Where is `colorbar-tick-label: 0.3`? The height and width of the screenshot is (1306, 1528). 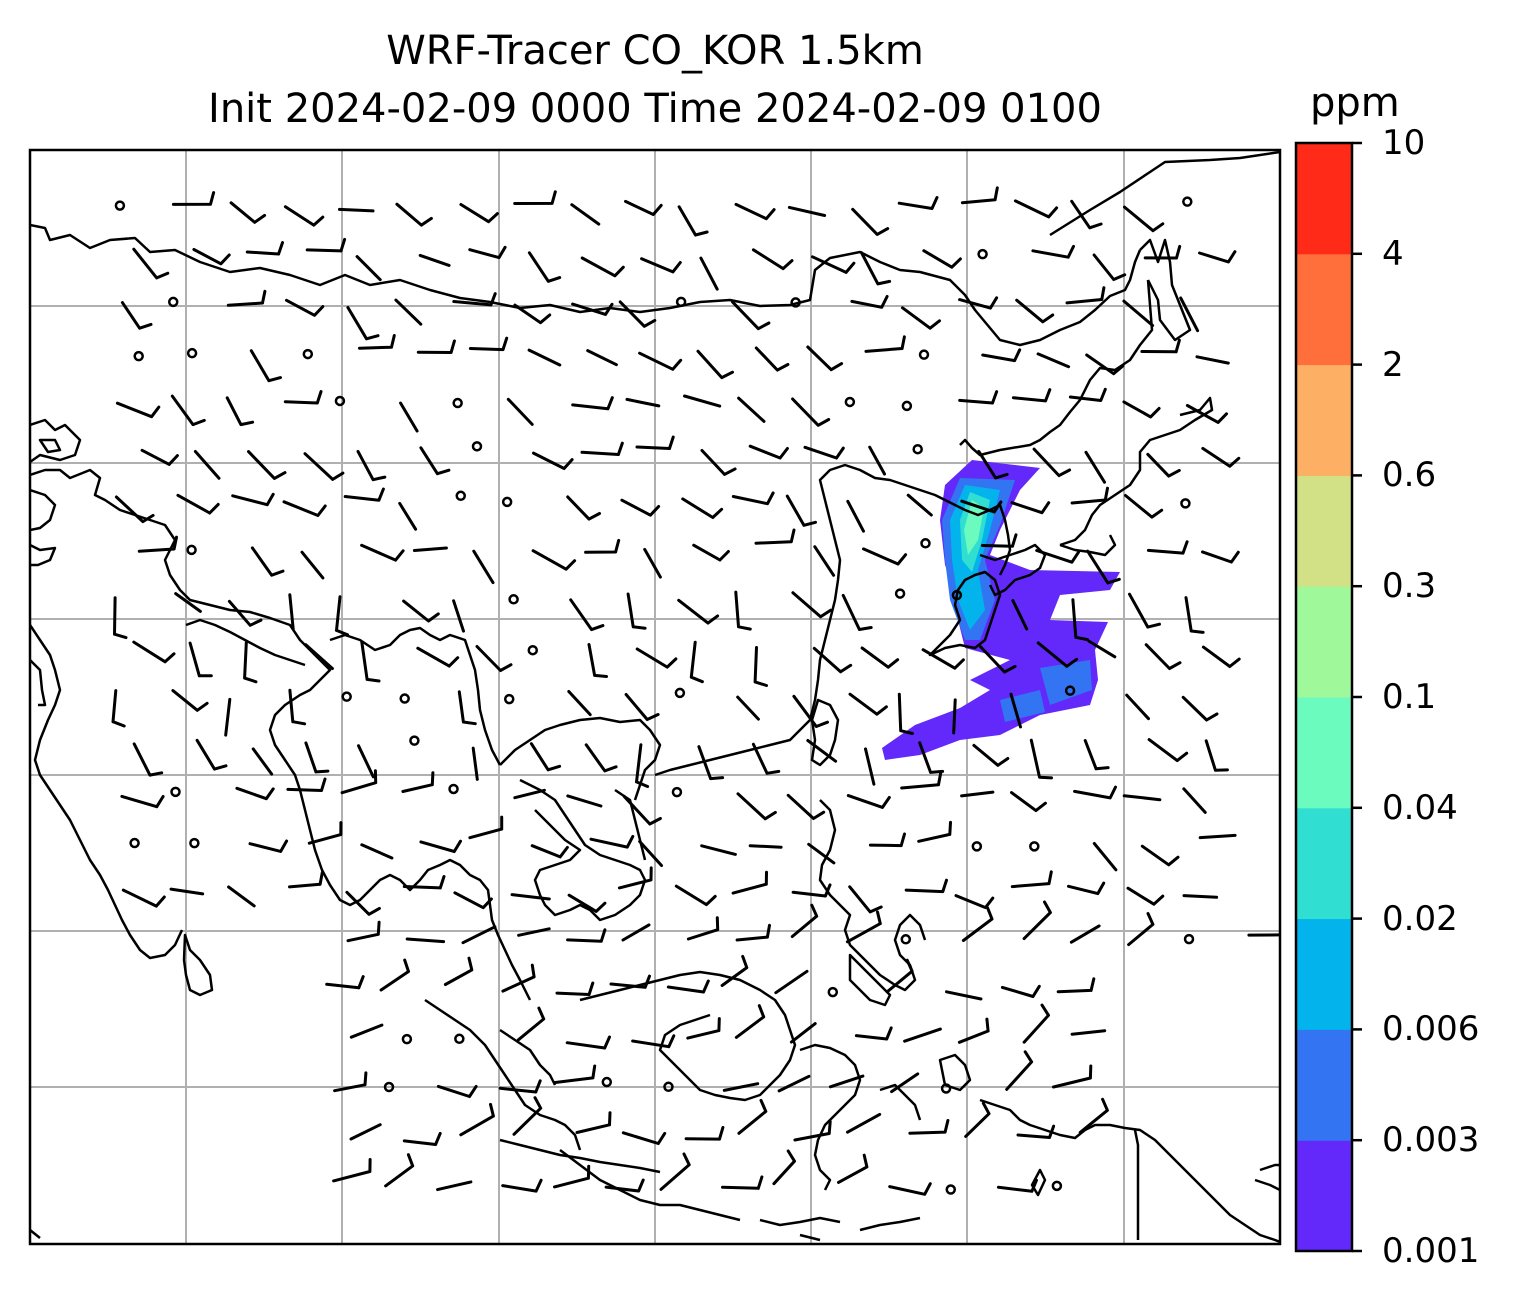
colorbar-tick-label: 0.3 is located at coordinates (1409, 586).